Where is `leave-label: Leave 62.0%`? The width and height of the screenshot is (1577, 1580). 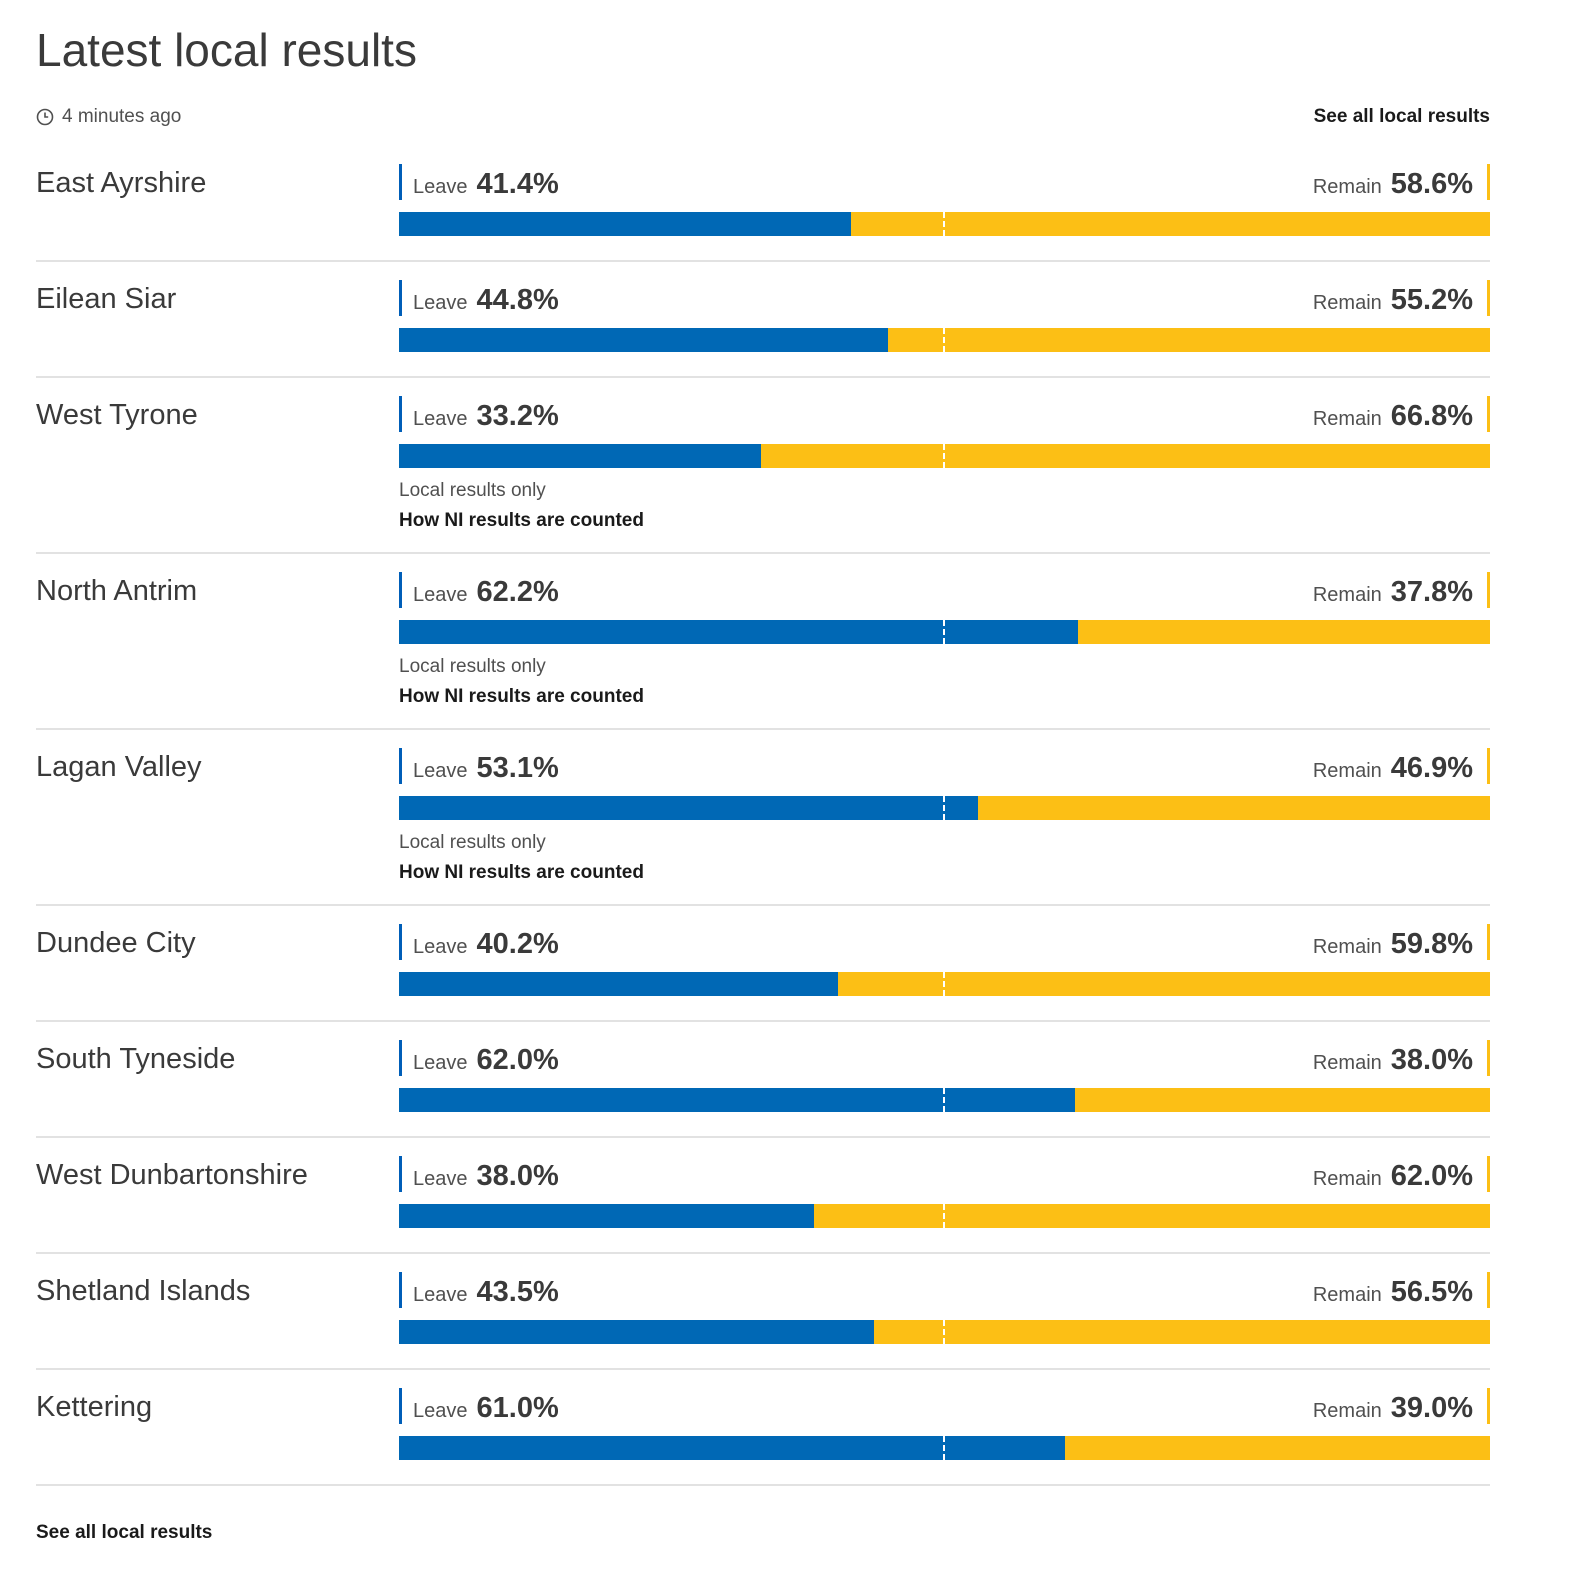 leave-label: Leave 62.0% is located at coordinates (479, 1058).